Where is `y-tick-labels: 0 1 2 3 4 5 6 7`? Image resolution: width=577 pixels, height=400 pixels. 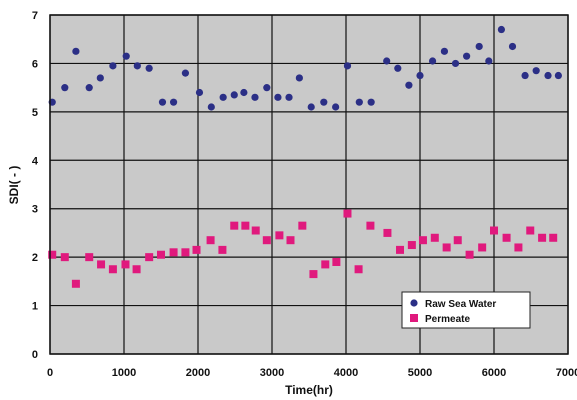 y-tick-labels: 0 1 2 3 4 5 6 7 is located at coordinates (35, 185).